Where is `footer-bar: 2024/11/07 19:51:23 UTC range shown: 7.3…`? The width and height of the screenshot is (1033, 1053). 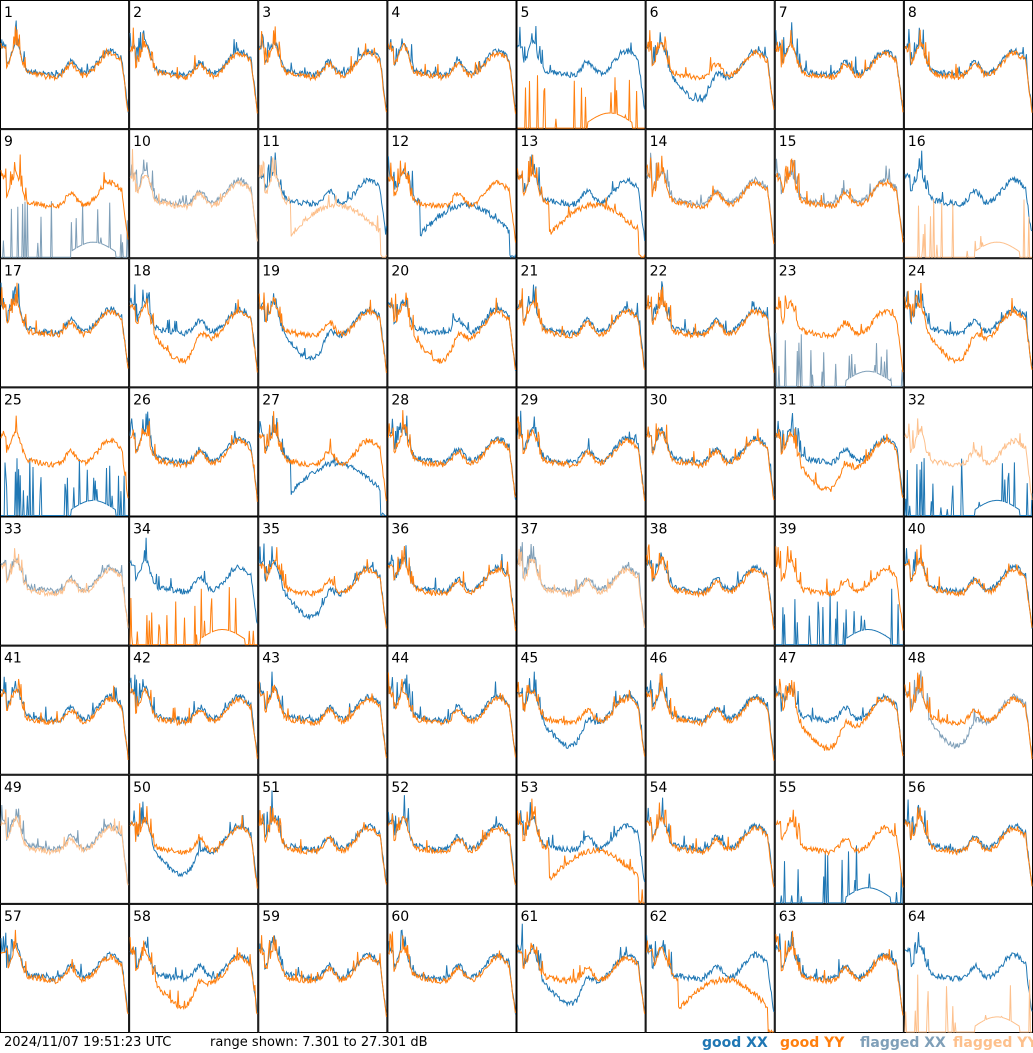
footer-bar: 2024/11/07 19:51:23 UTC range shown: 7.3… is located at coordinates (516, 1043).